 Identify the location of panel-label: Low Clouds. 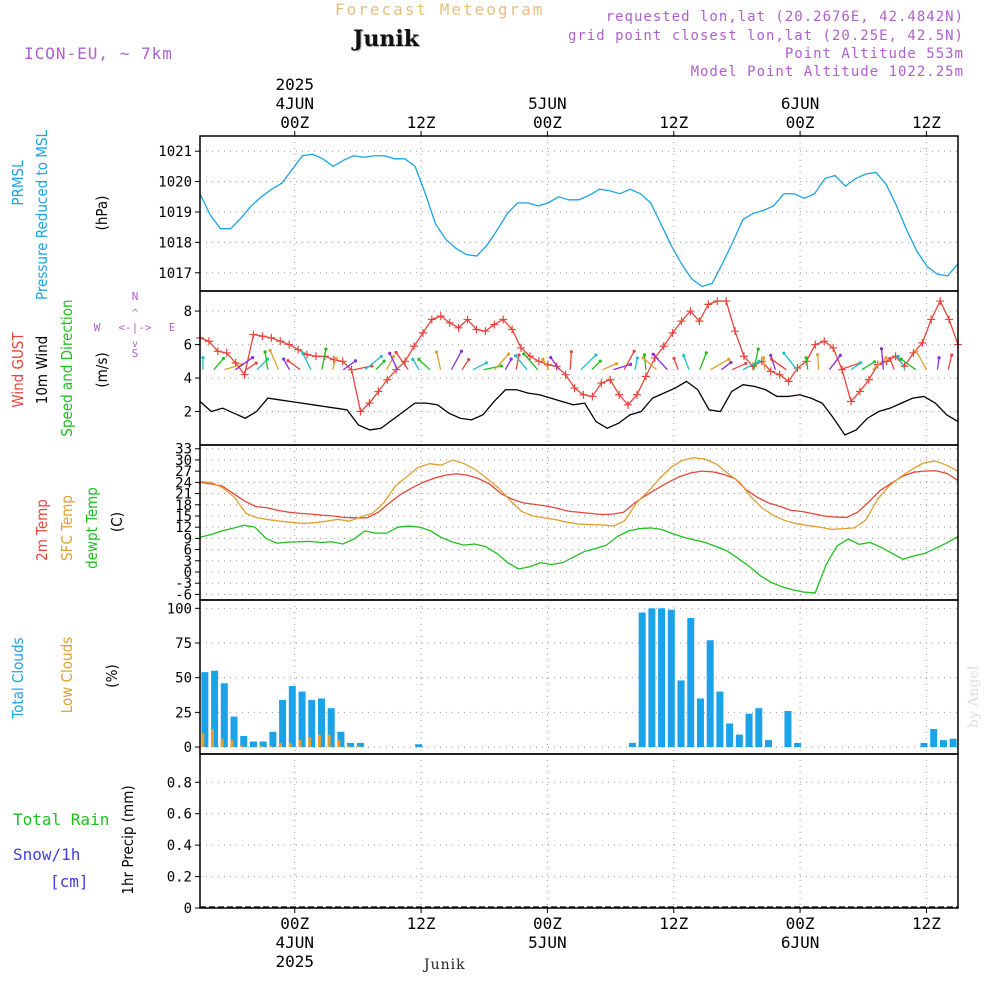
(67, 675).